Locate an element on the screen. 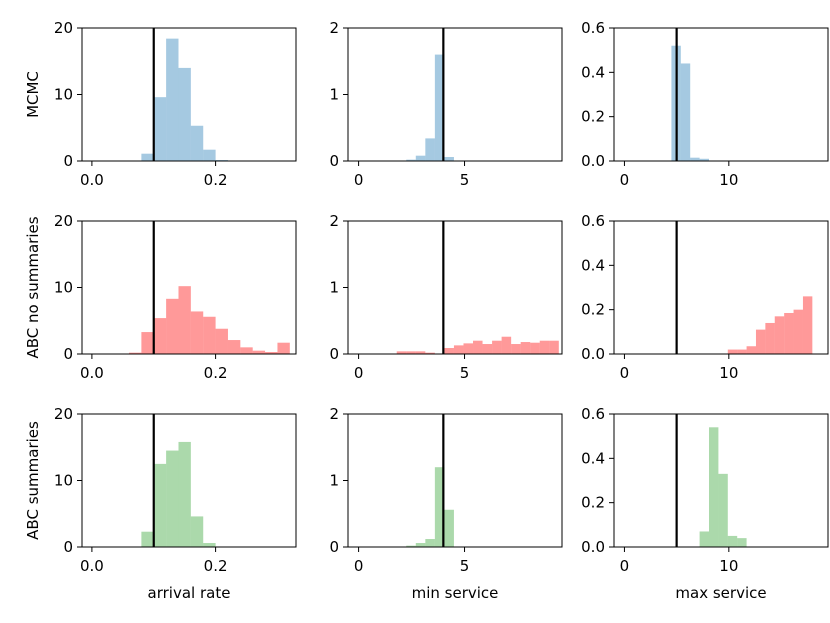 This screenshot has width=830, height=623. x-axis-title: min service is located at coordinates (455, 593).